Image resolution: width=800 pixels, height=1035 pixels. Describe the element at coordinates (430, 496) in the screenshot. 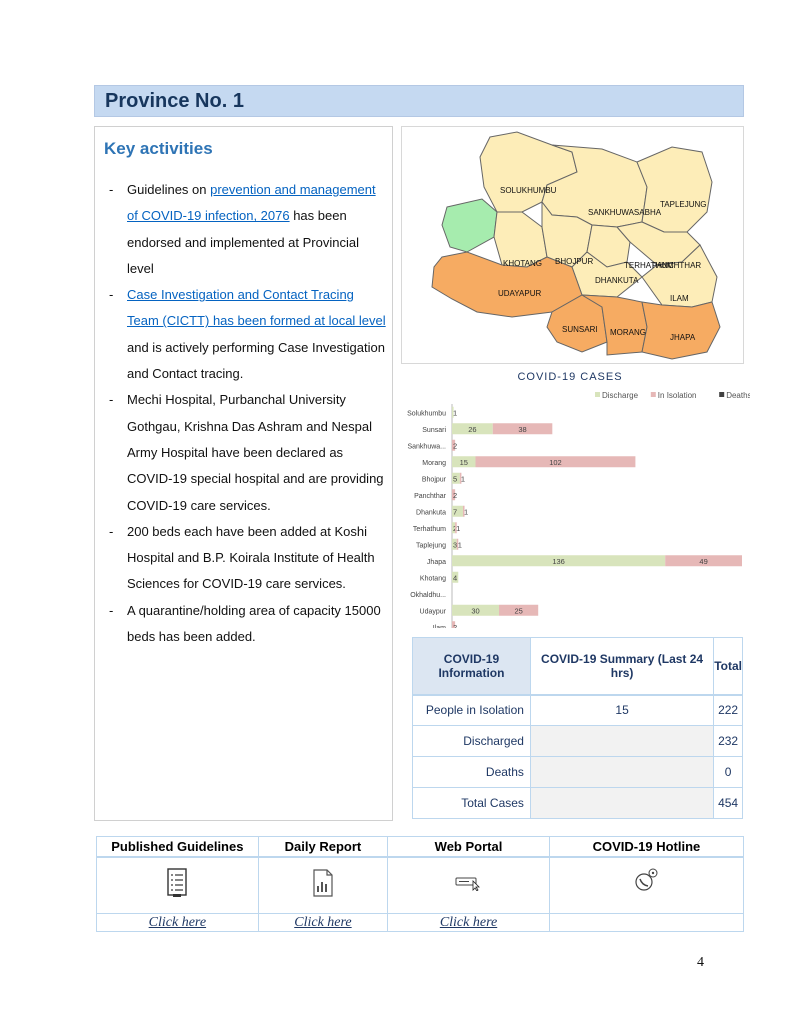

I see `category-label: Panchthar` at that location.